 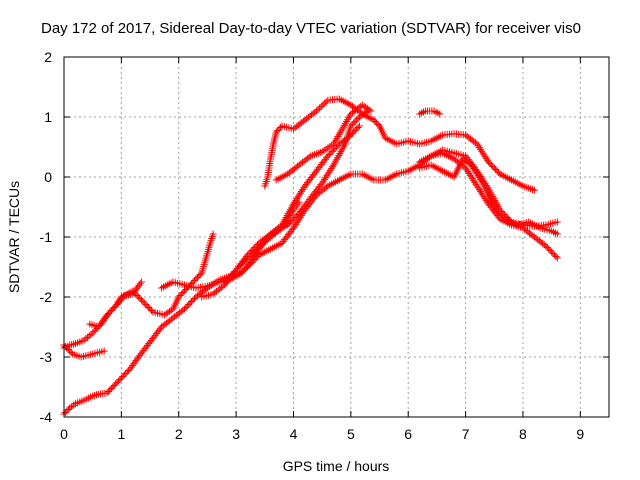 I want to click on y-tick-label: -4, so click(x=46, y=417).